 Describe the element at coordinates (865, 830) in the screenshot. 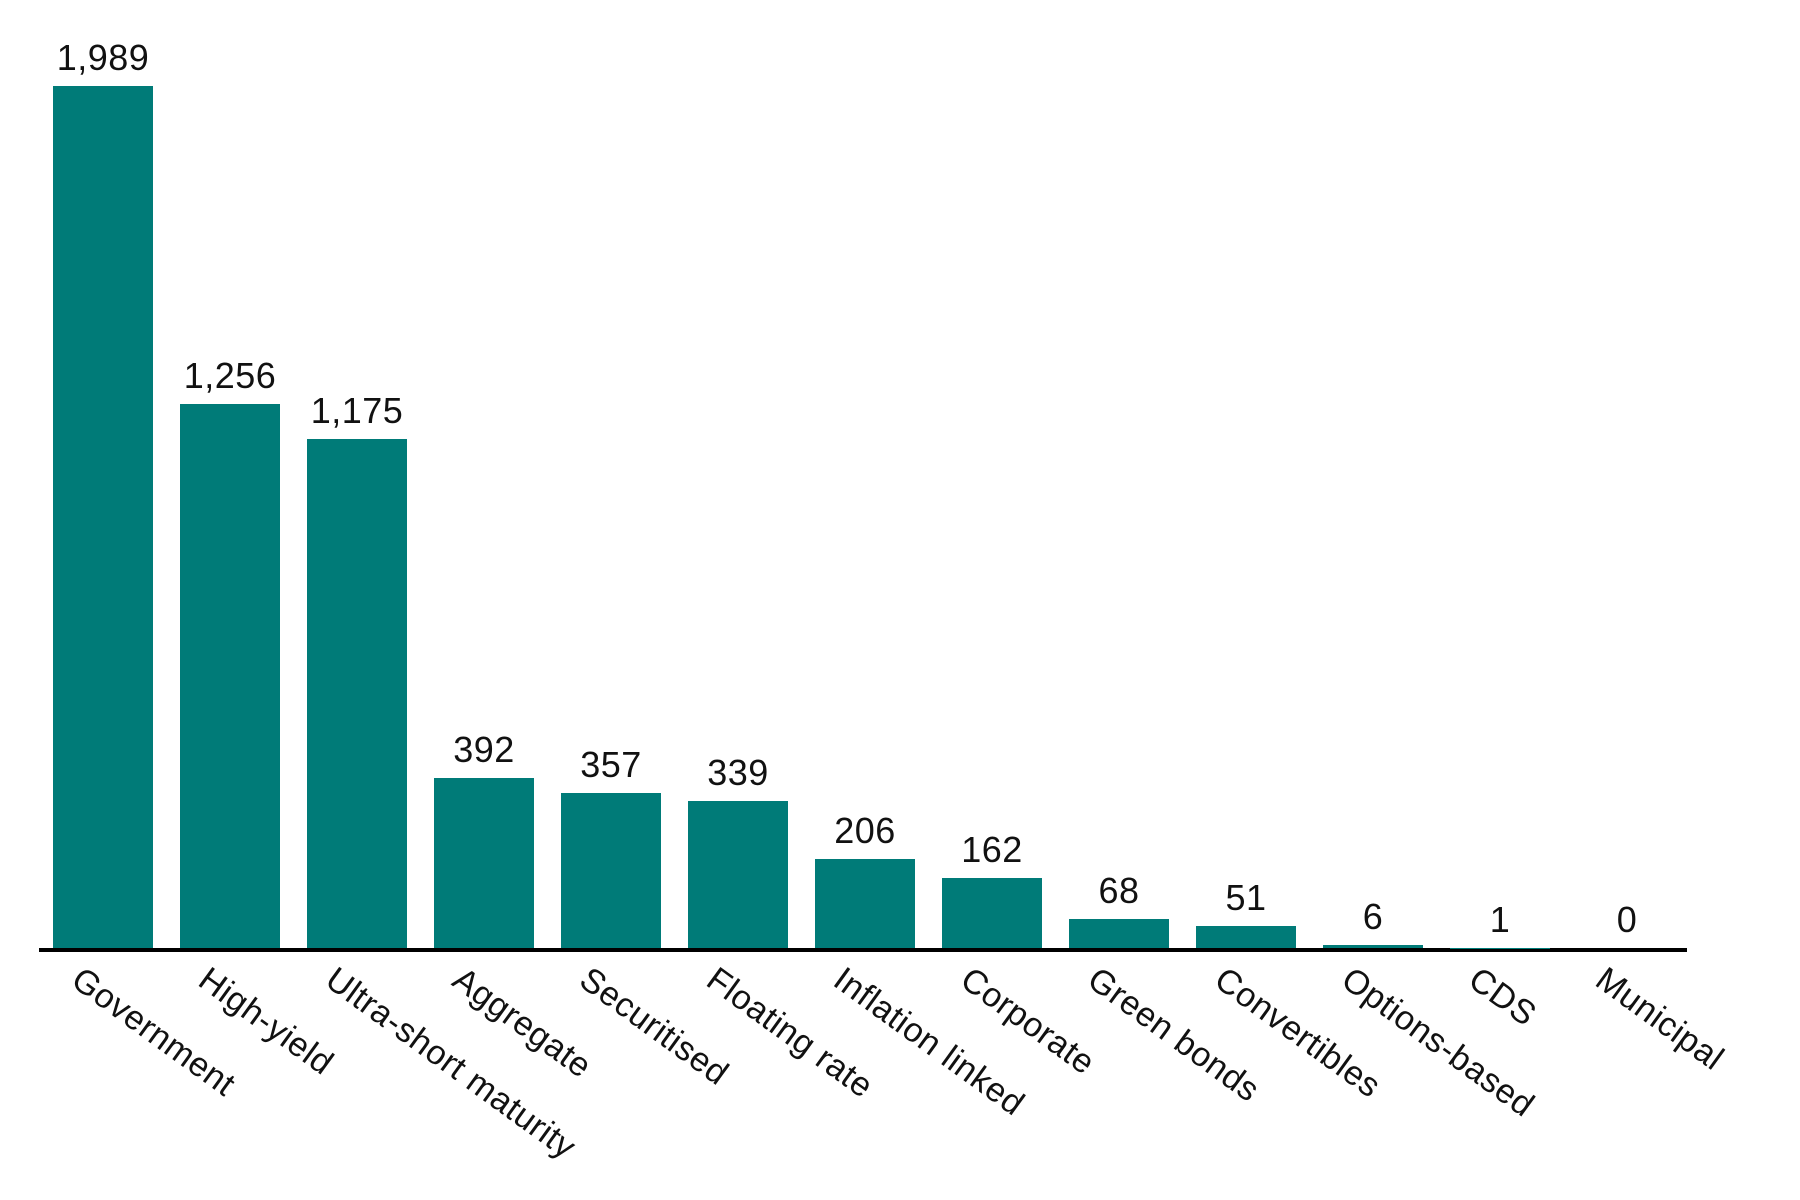

I see `bar-value-label: 206` at that location.